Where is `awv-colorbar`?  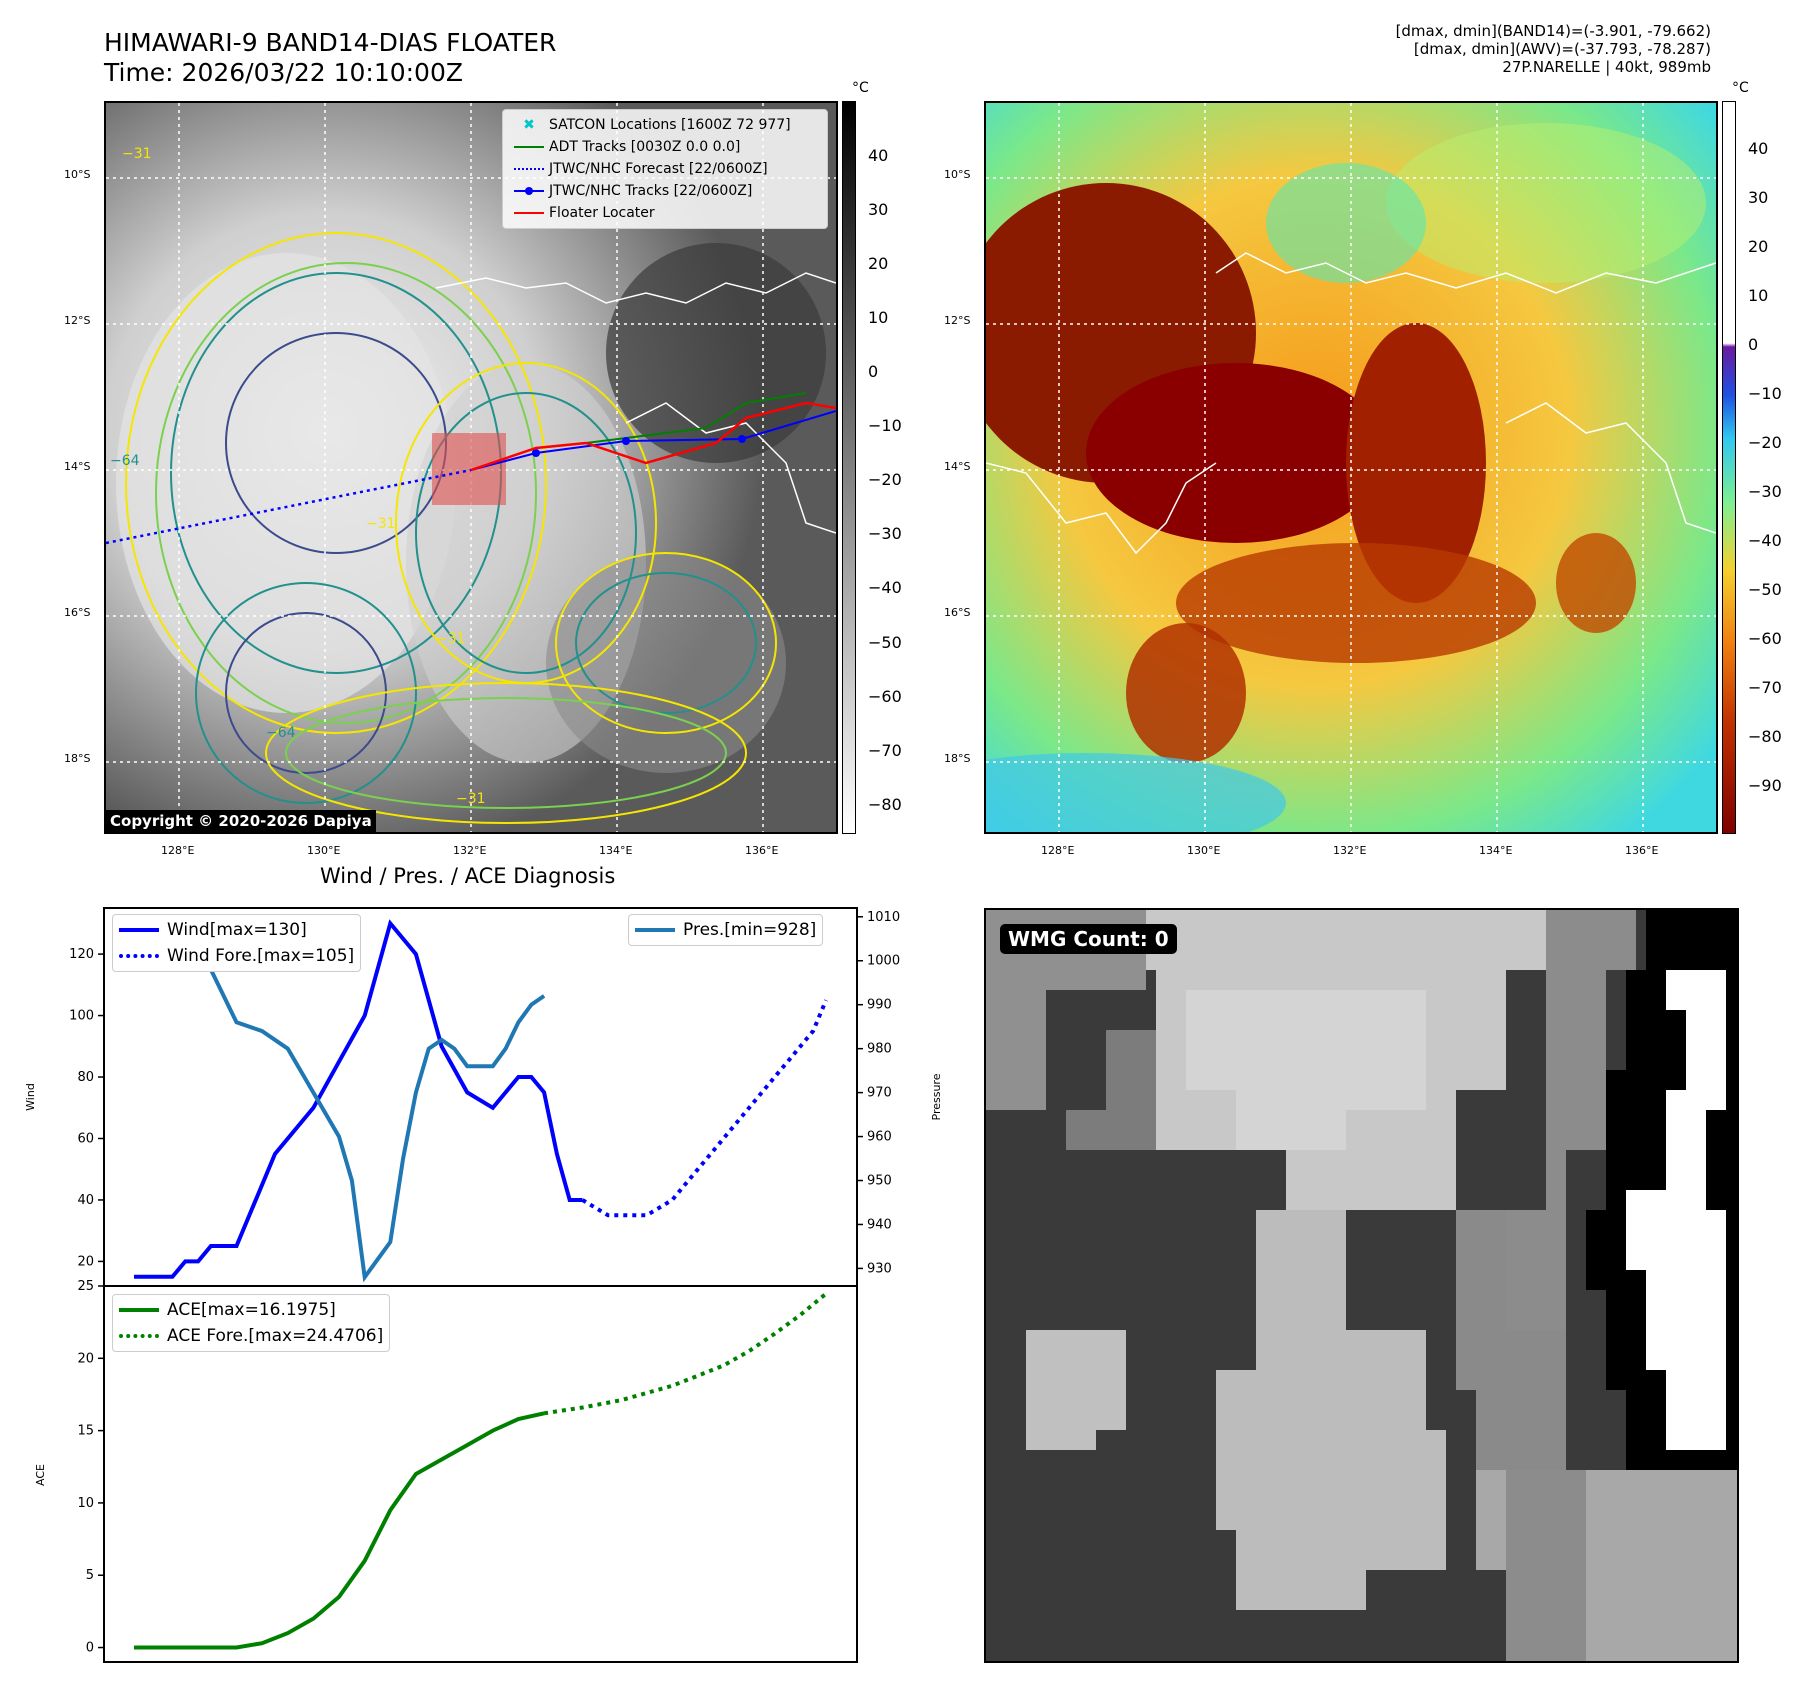
awv-colorbar is located at coordinates (1729, 467).